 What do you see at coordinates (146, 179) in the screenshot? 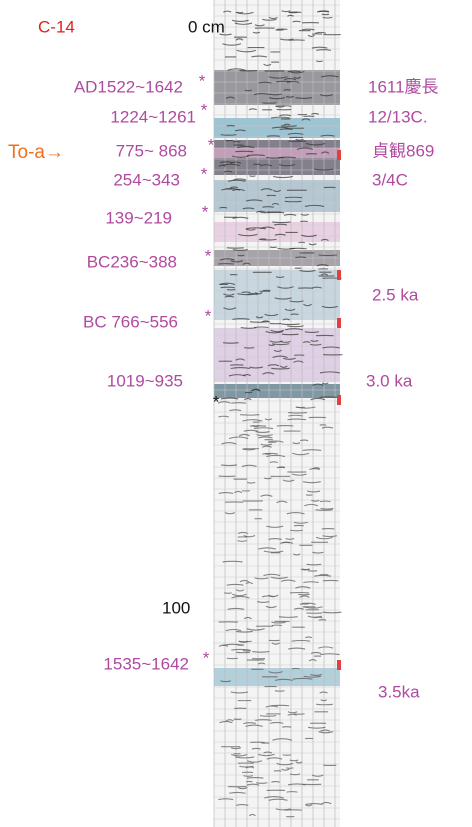
I see `date-label: 254~343` at bounding box center [146, 179].